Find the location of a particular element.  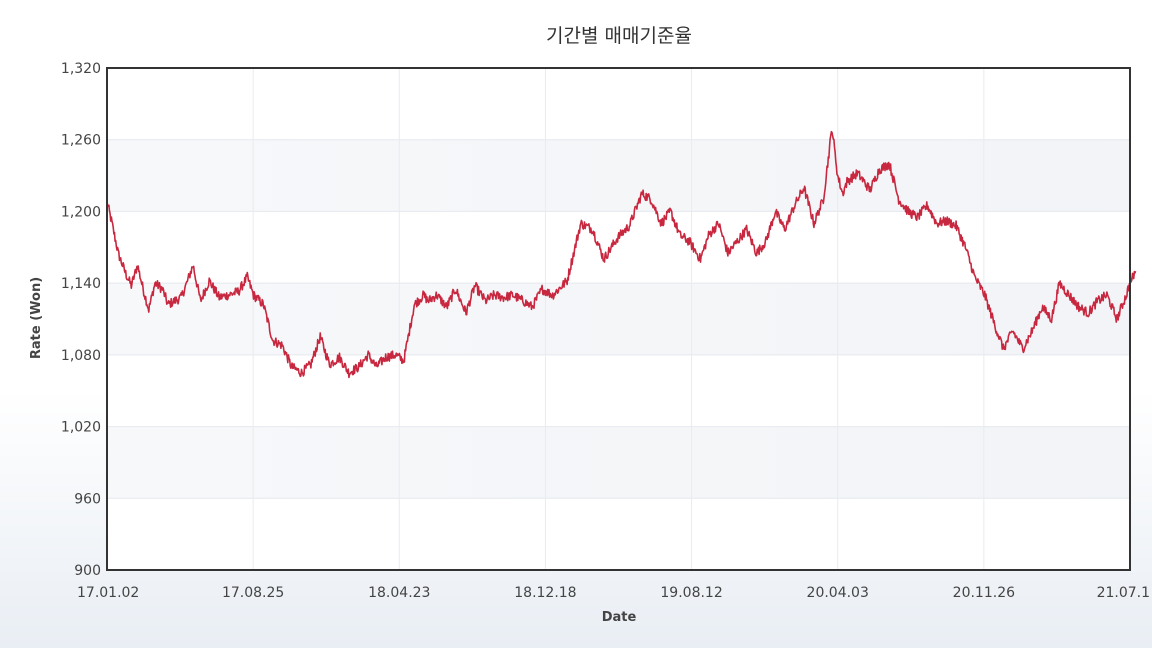

x-tick-label: 21.07.1 is located at coordinates (1123, 593).